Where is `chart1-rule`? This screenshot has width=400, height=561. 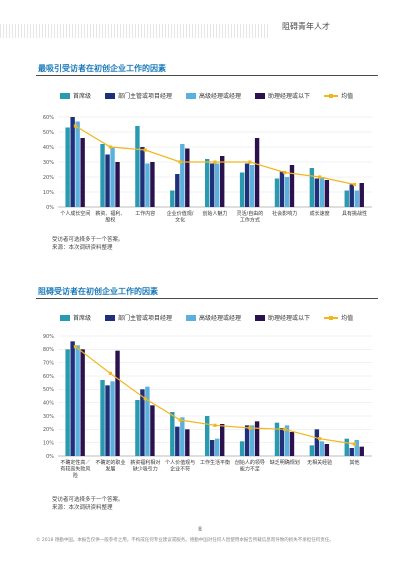
chart1-rule is located at coordinates (207, 75).